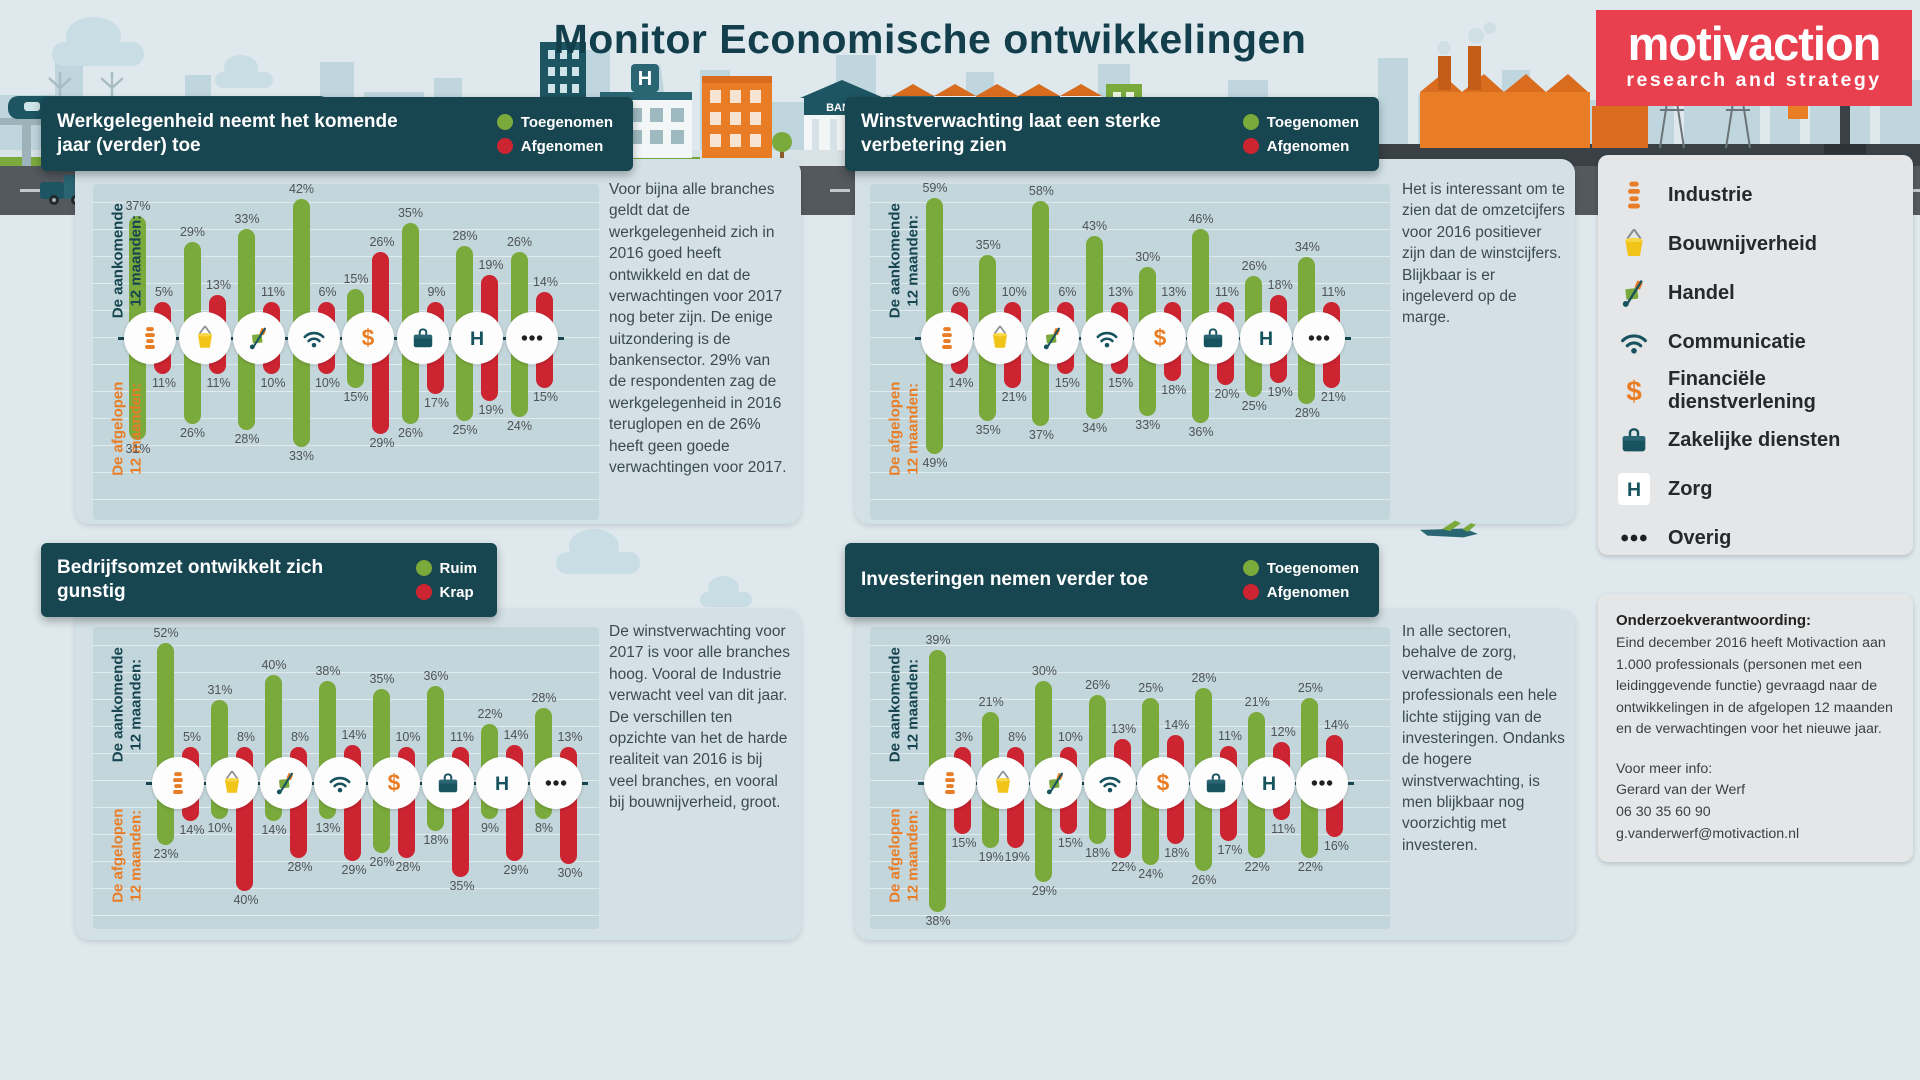  I want to click on panel-legend: Ruim Krap, so click(448, 580).